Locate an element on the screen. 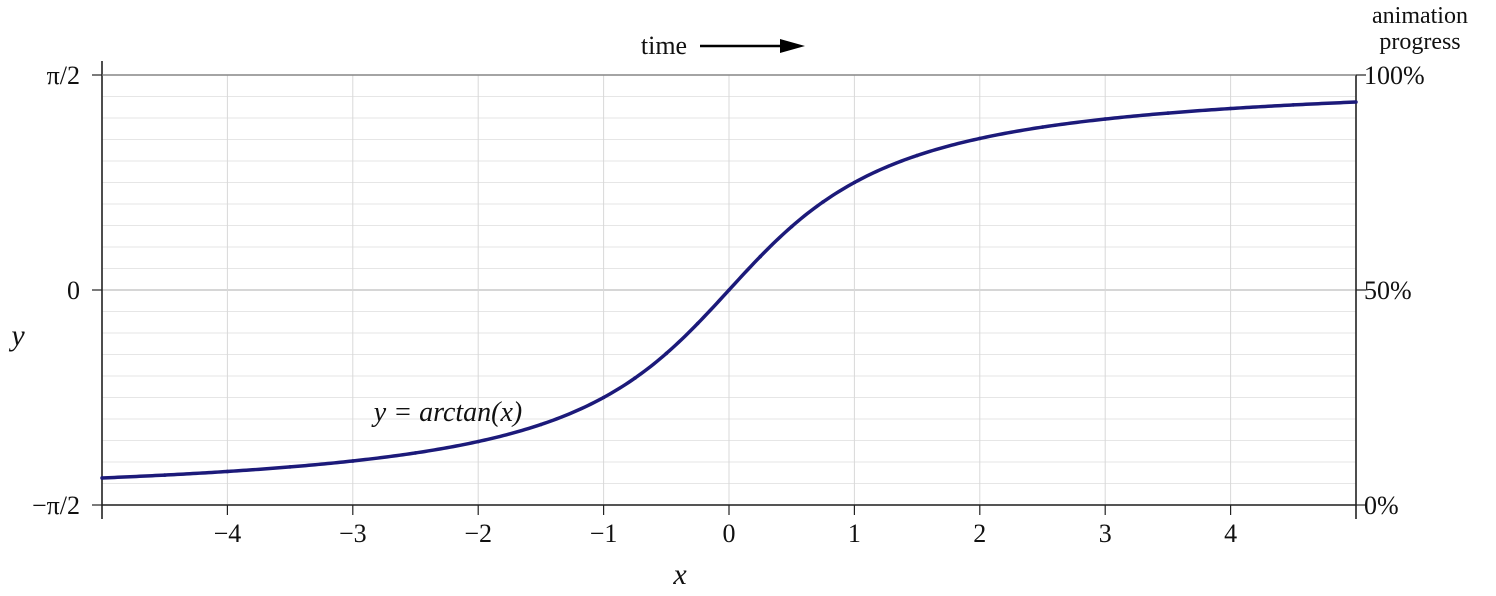  time-arrow-head-icon is located at coordinates (792, 46).